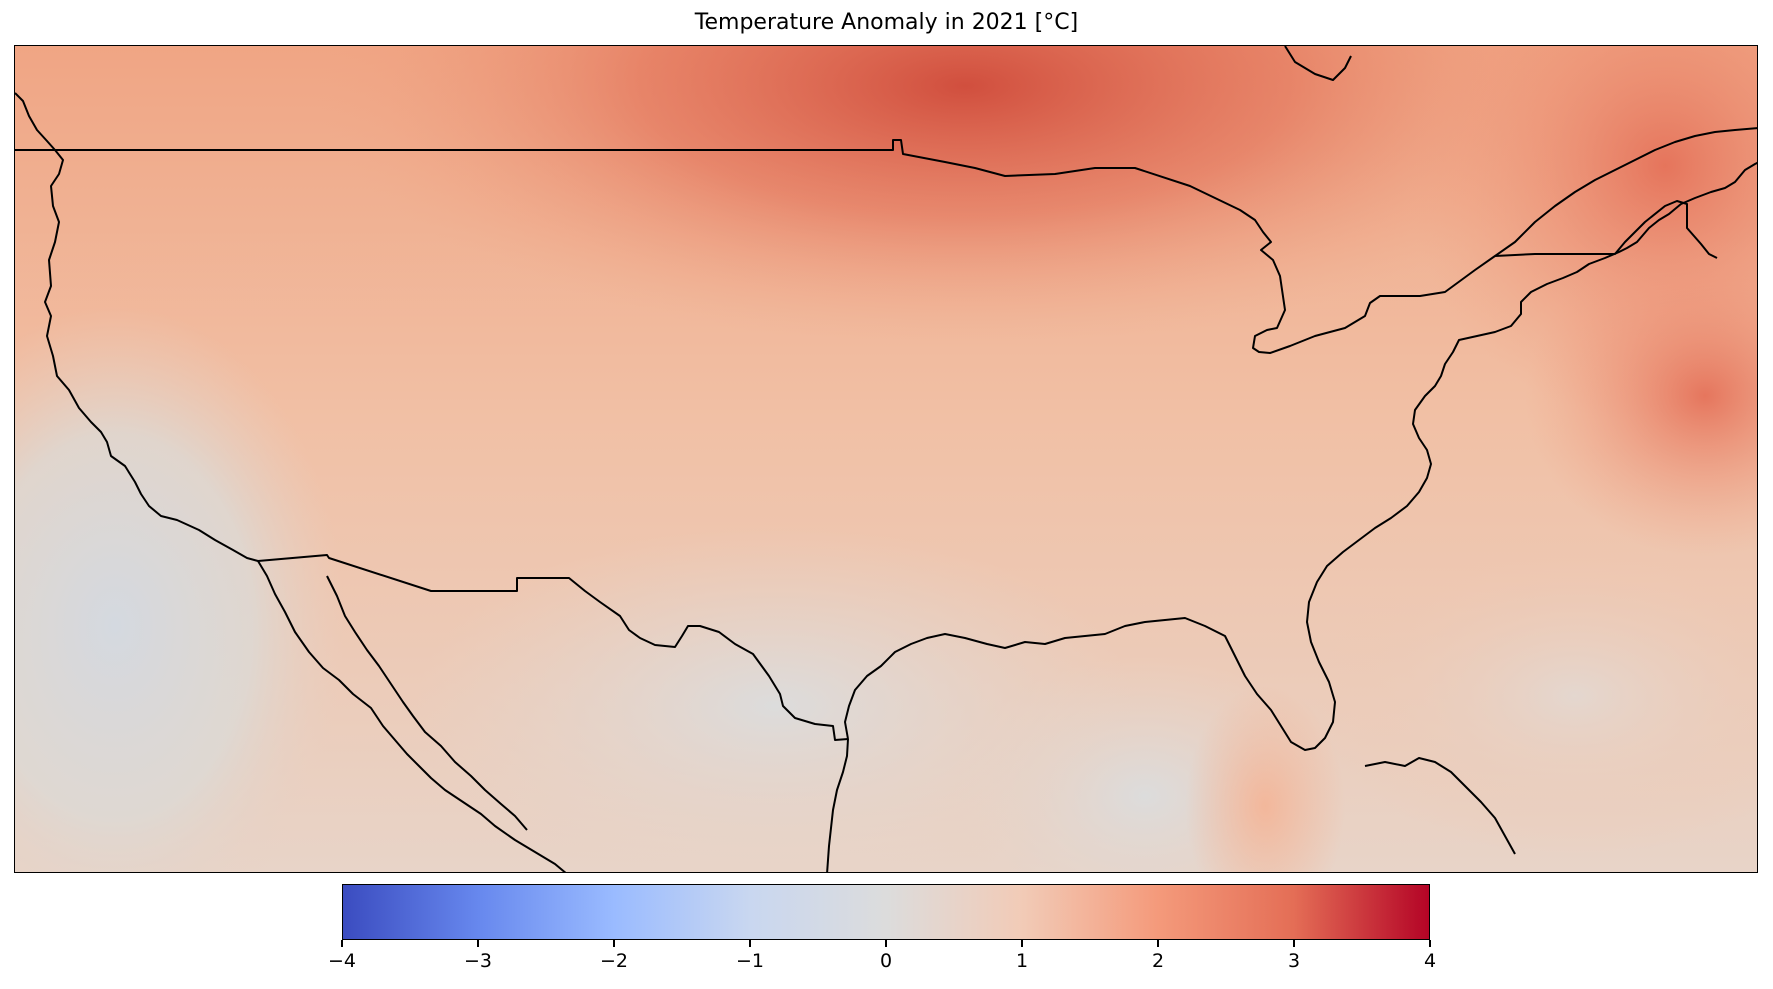 This screenshot has height=989, width=1773. What do you see at coordinates (1265, 779) in the screenshot?
I see `warm-anomaly-florida` at bounding box center [1265, 779].